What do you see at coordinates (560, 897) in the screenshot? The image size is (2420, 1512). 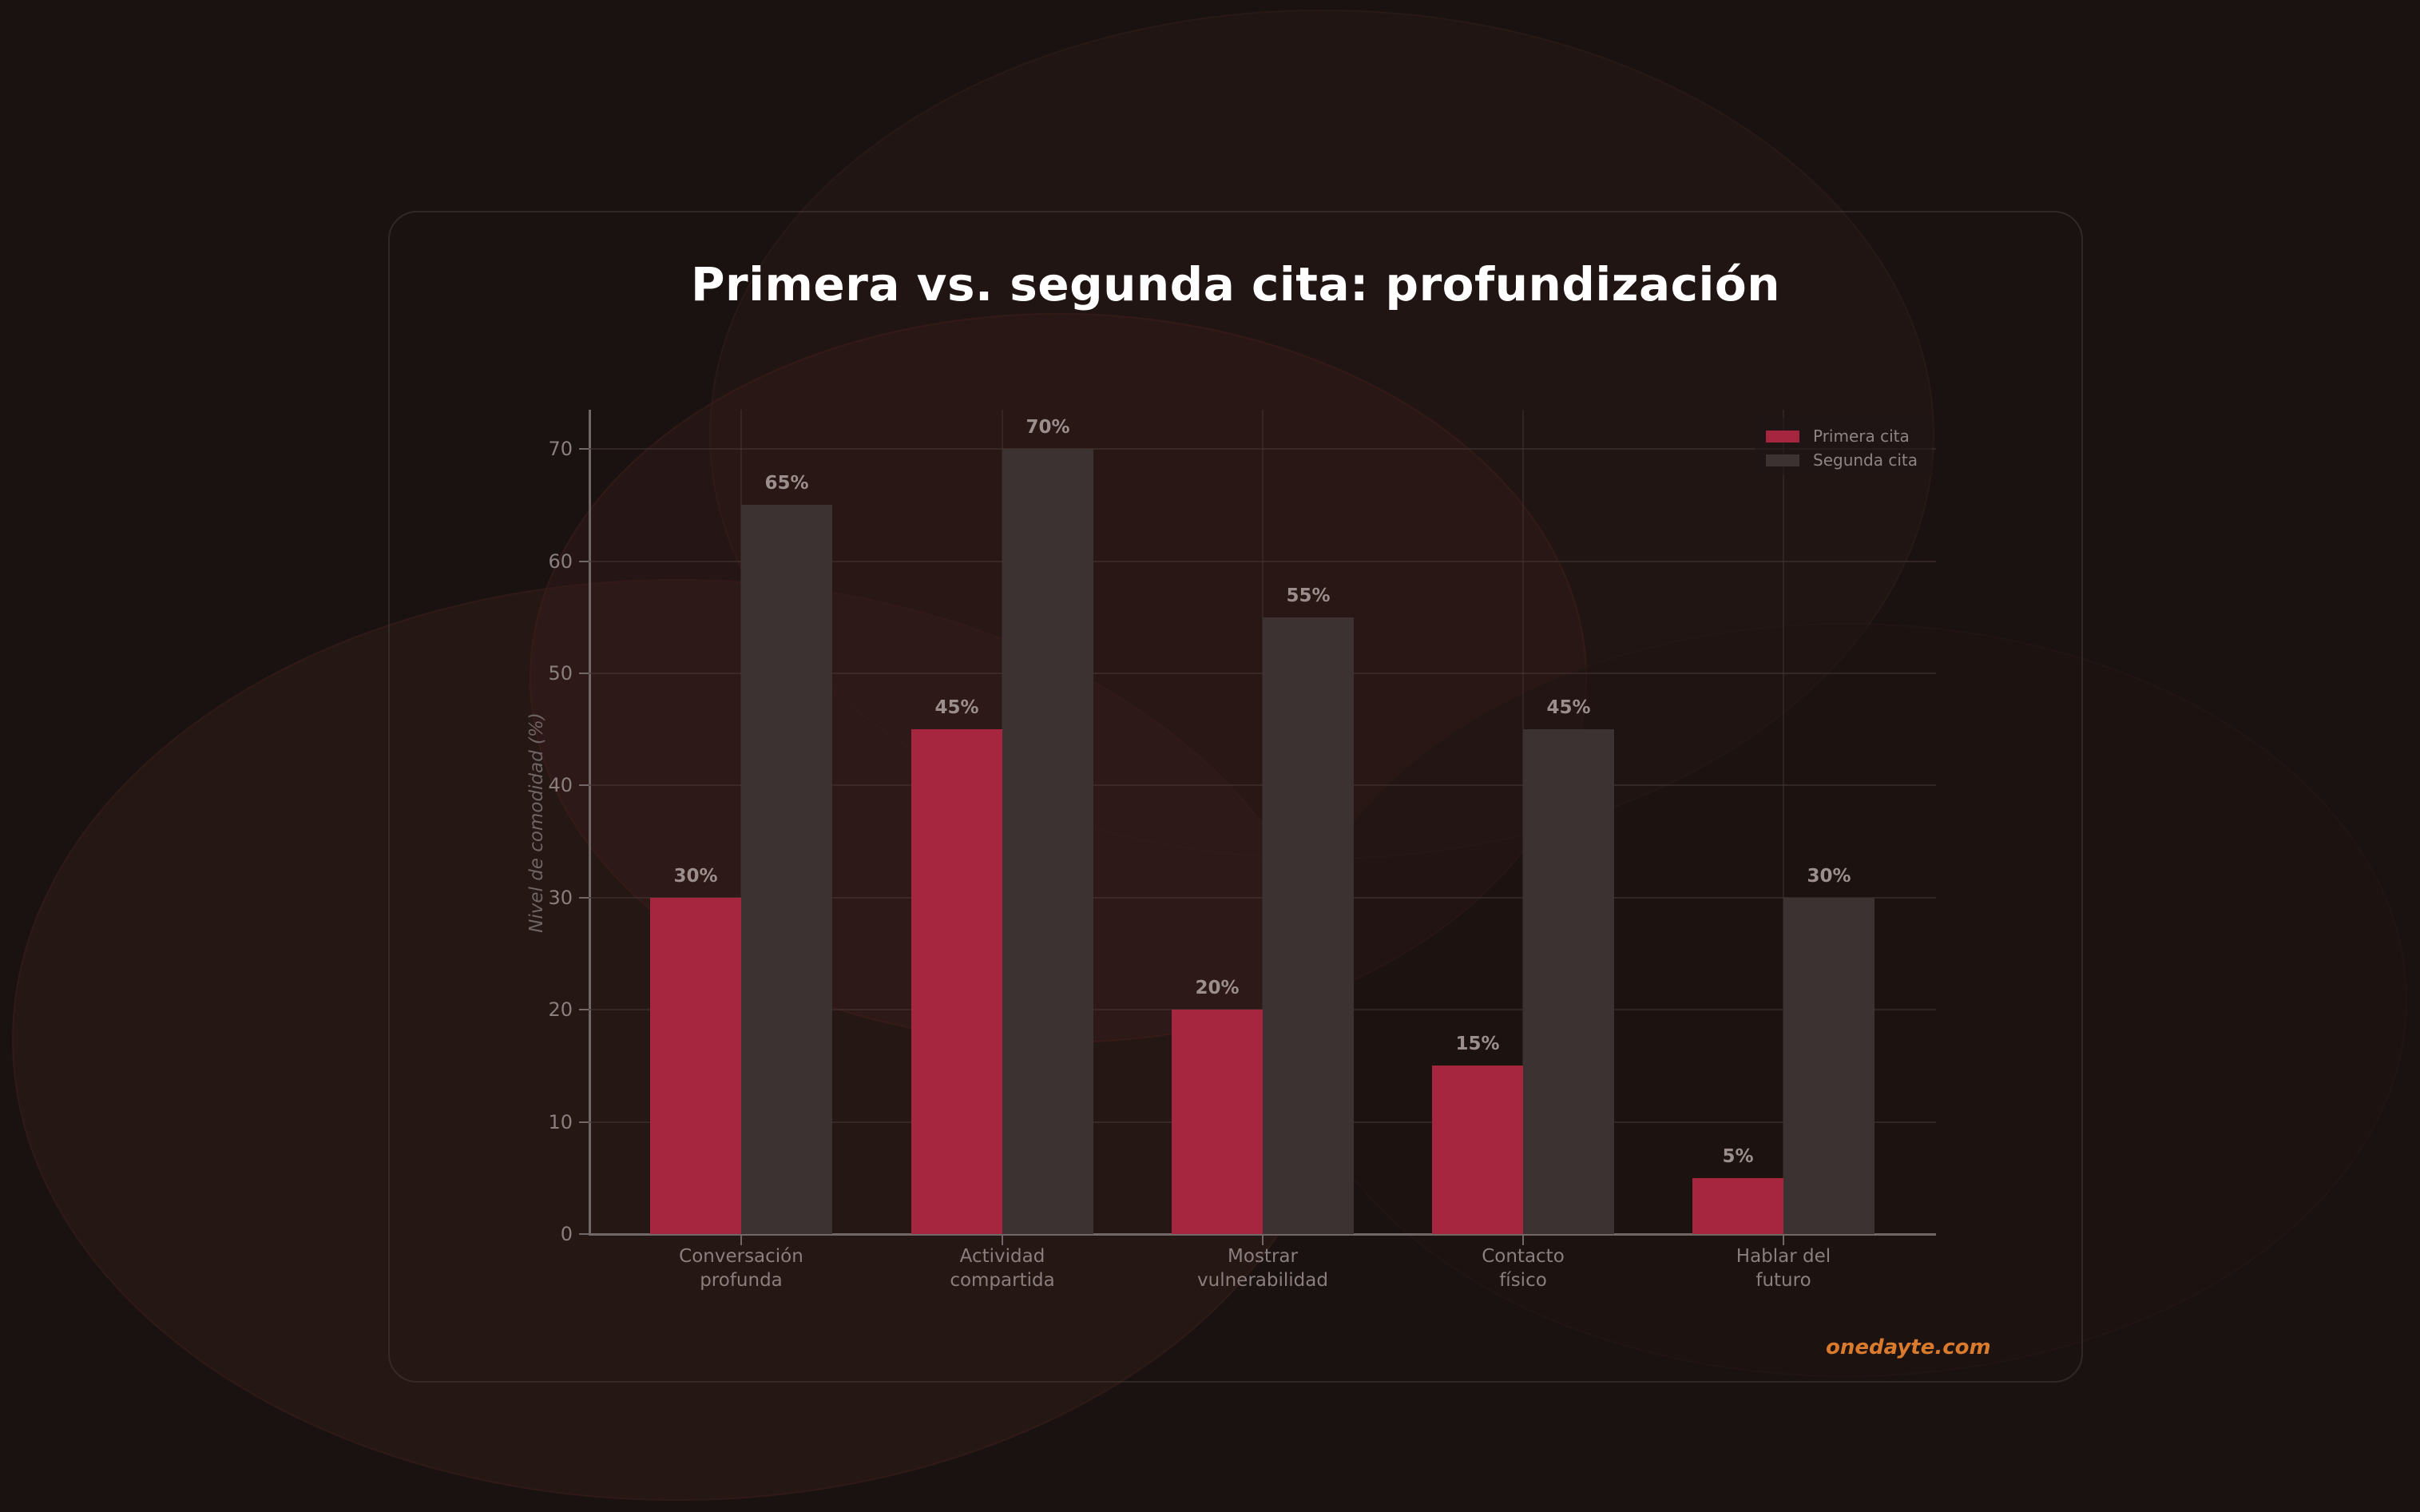 I see `y-tick-label: 30` at bounding box center [560, 897].